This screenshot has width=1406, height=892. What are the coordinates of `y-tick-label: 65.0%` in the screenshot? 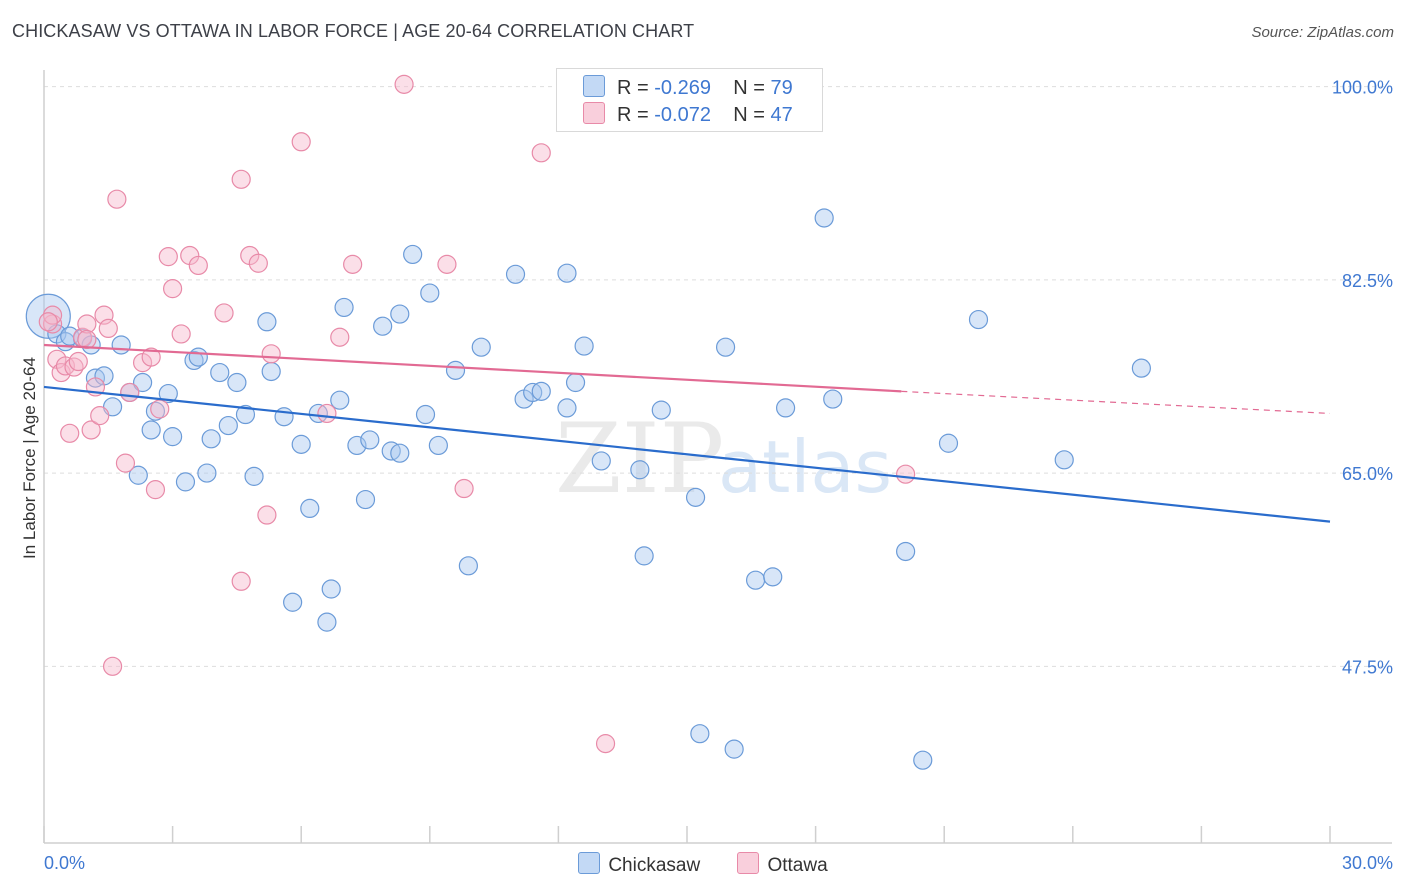 It's located at (1367, 474).